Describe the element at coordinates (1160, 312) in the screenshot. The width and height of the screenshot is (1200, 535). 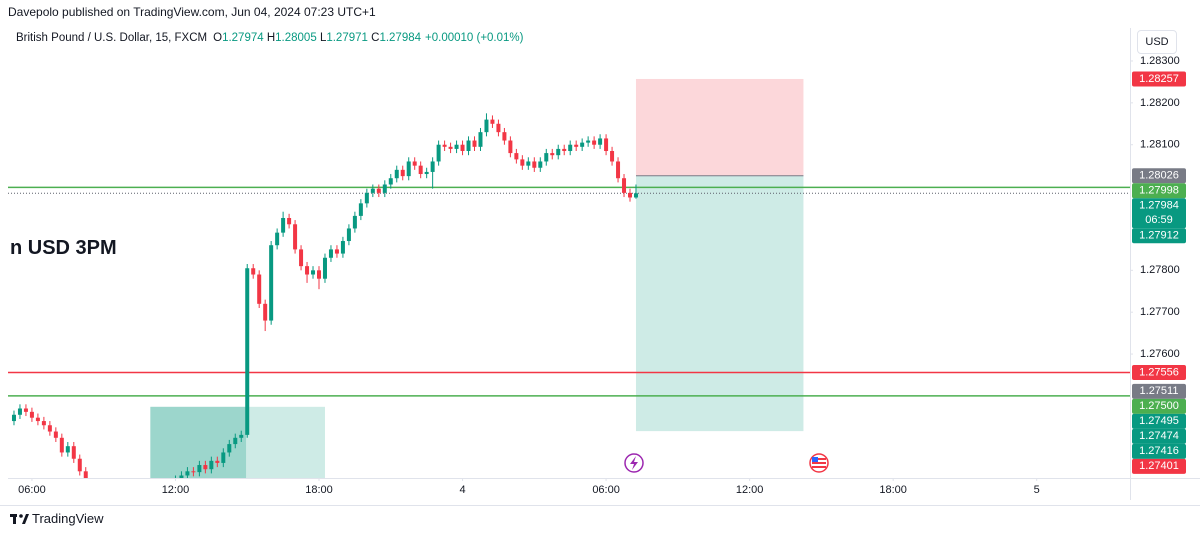
I see `y-tick-label: 1.27700` at that location.